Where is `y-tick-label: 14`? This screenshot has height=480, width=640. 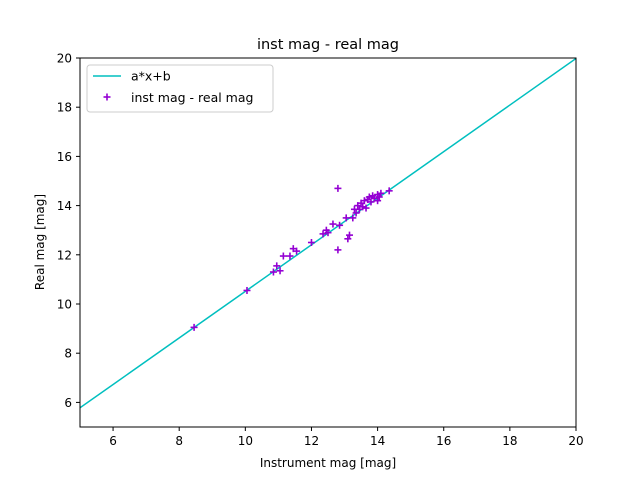
y-tick-label: 14 is located at coordinates (64, 206).